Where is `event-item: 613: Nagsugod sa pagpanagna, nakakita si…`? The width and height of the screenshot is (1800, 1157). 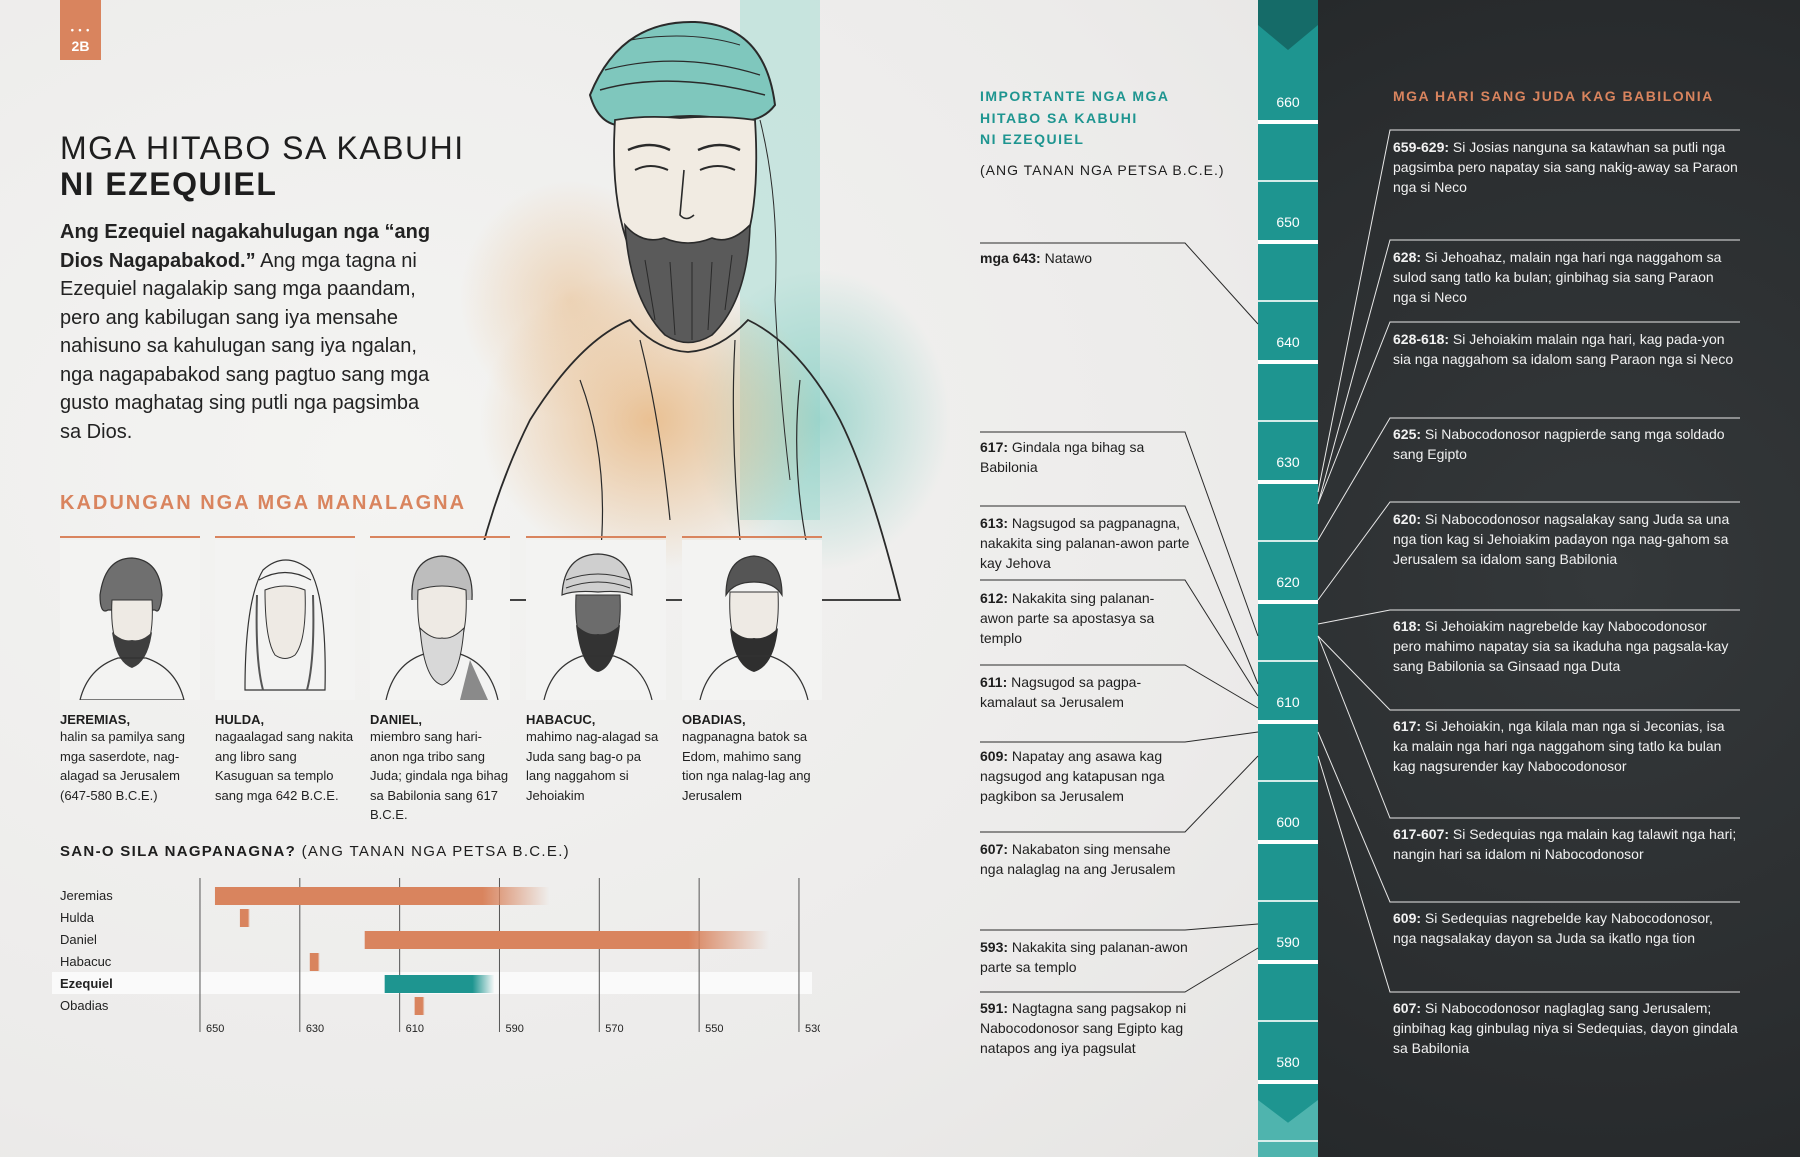
event-item: 613: Nagsugod sa pagpanagna, nakakita si… is located at coordinates (1086, 543).